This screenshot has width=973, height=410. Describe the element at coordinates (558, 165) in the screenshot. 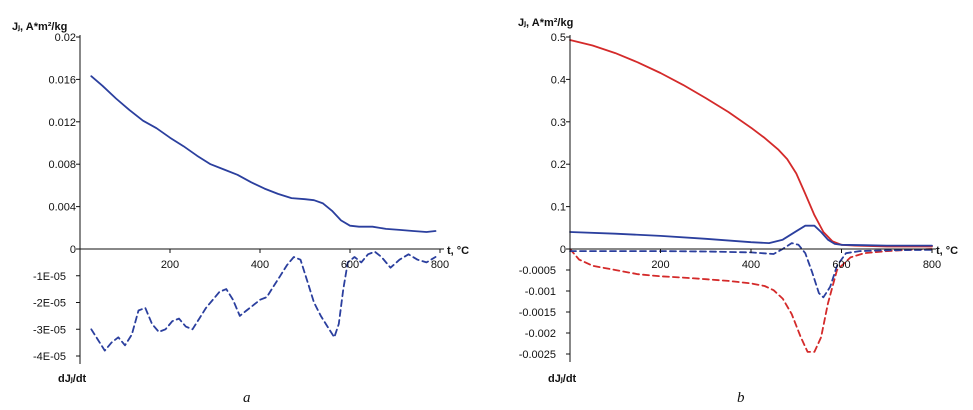

I see `y-tick-label: 0.2` at that location.